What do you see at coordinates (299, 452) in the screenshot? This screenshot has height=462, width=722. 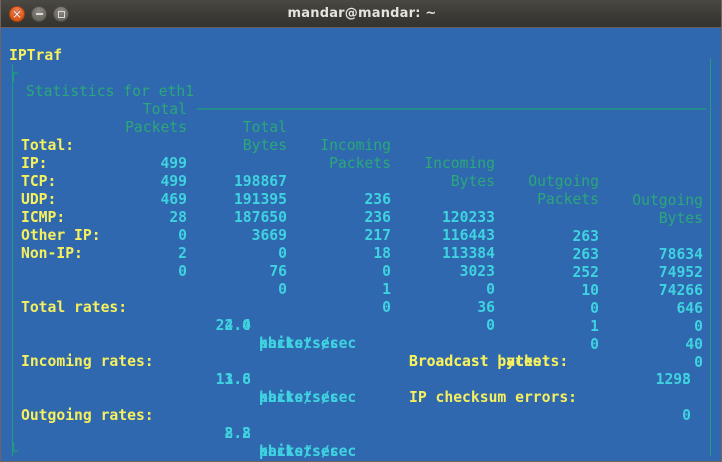 I see `outgoing-rates-bits-unit: kbits/sec` at bounding box center [299, 452].